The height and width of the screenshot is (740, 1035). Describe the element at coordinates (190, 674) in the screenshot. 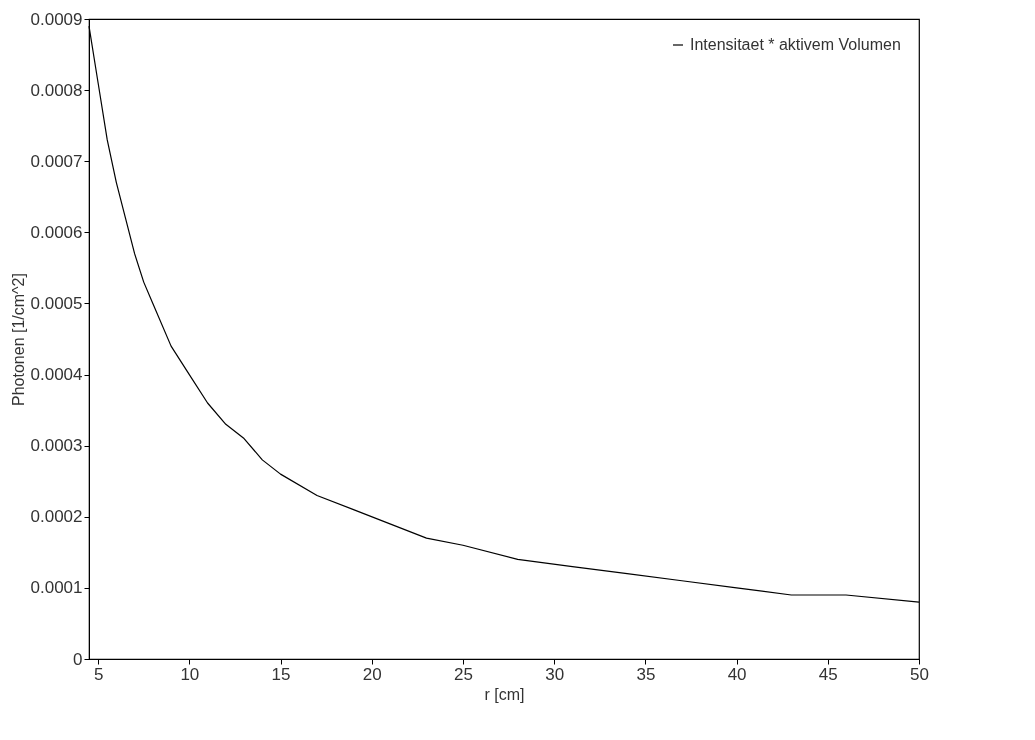

I see `x-tick-label: 10` at that location.